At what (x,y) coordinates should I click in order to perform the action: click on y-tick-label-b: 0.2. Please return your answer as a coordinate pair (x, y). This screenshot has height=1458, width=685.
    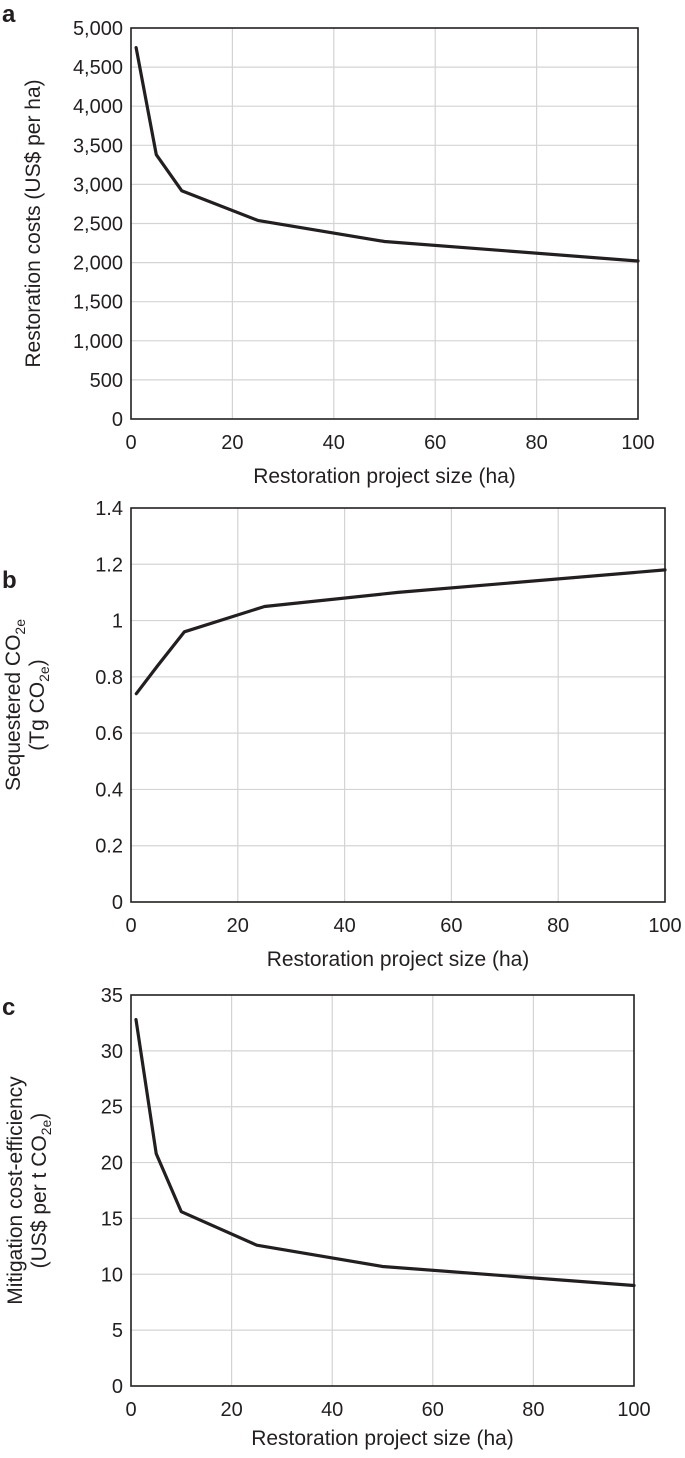
    Looking at the image, I should click on (109, 847).